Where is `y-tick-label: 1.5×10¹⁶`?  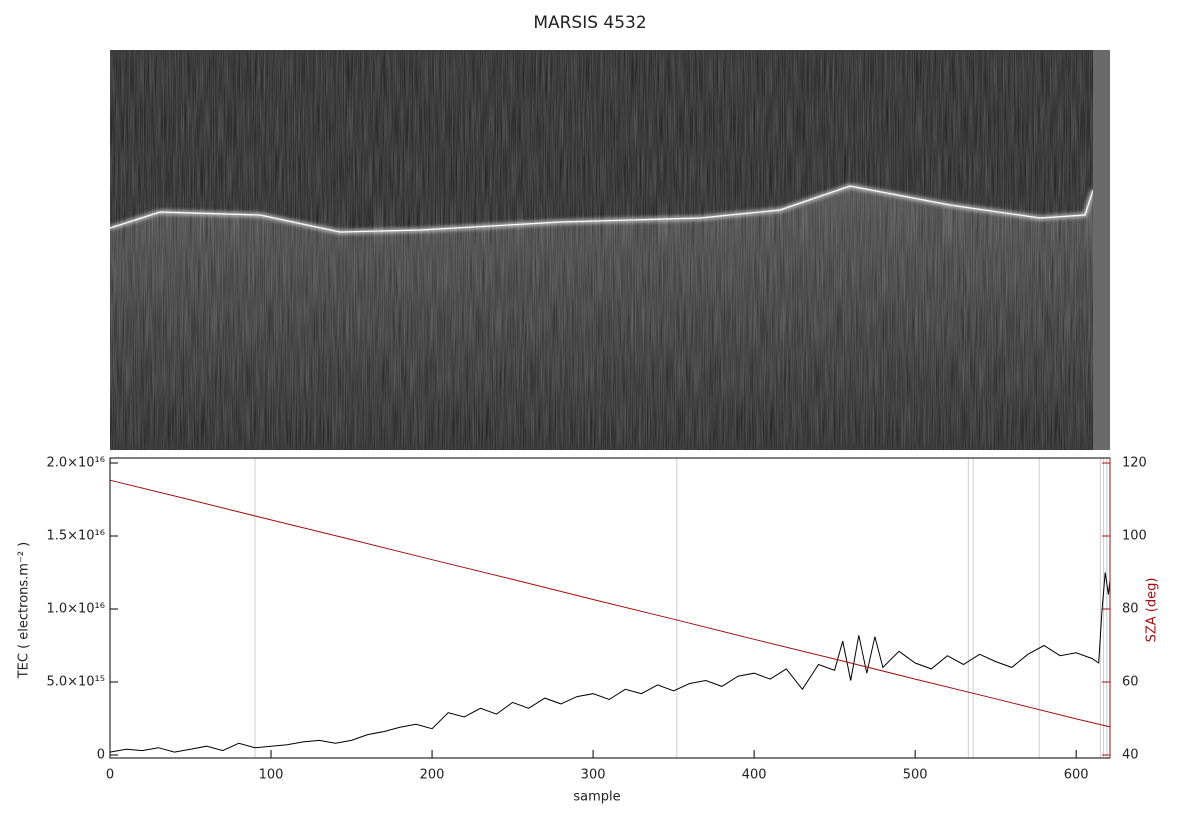 y-tick-label: 1.5×10¹⁶ is located at coordinates (75, 536).